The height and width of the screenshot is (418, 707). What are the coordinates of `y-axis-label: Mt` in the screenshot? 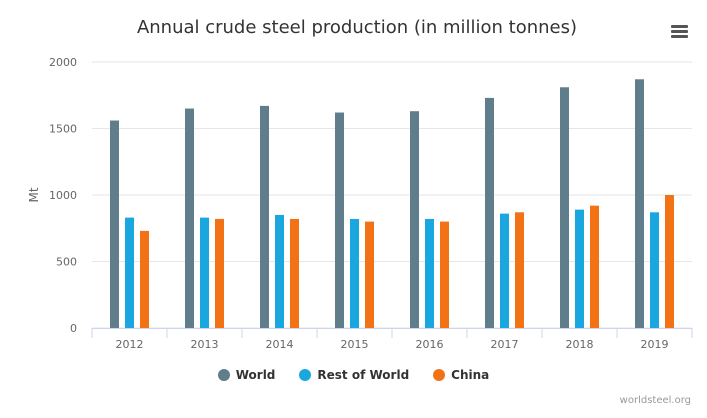 It's located at (34, 194).